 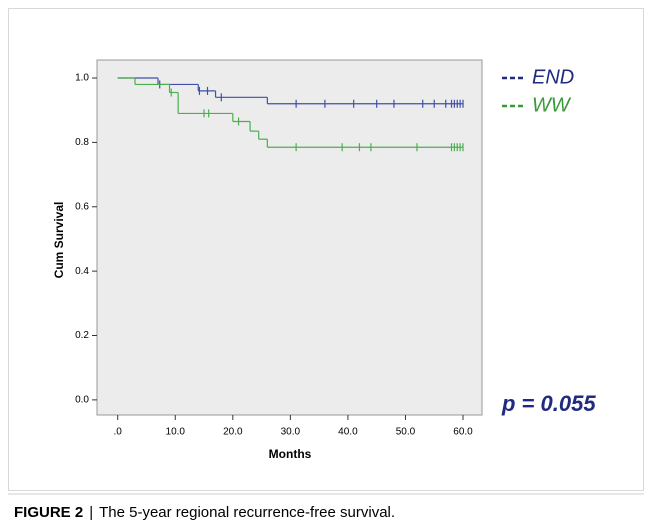 I want to click on x-tick-label: 20.0, so click(x=233, y=432).